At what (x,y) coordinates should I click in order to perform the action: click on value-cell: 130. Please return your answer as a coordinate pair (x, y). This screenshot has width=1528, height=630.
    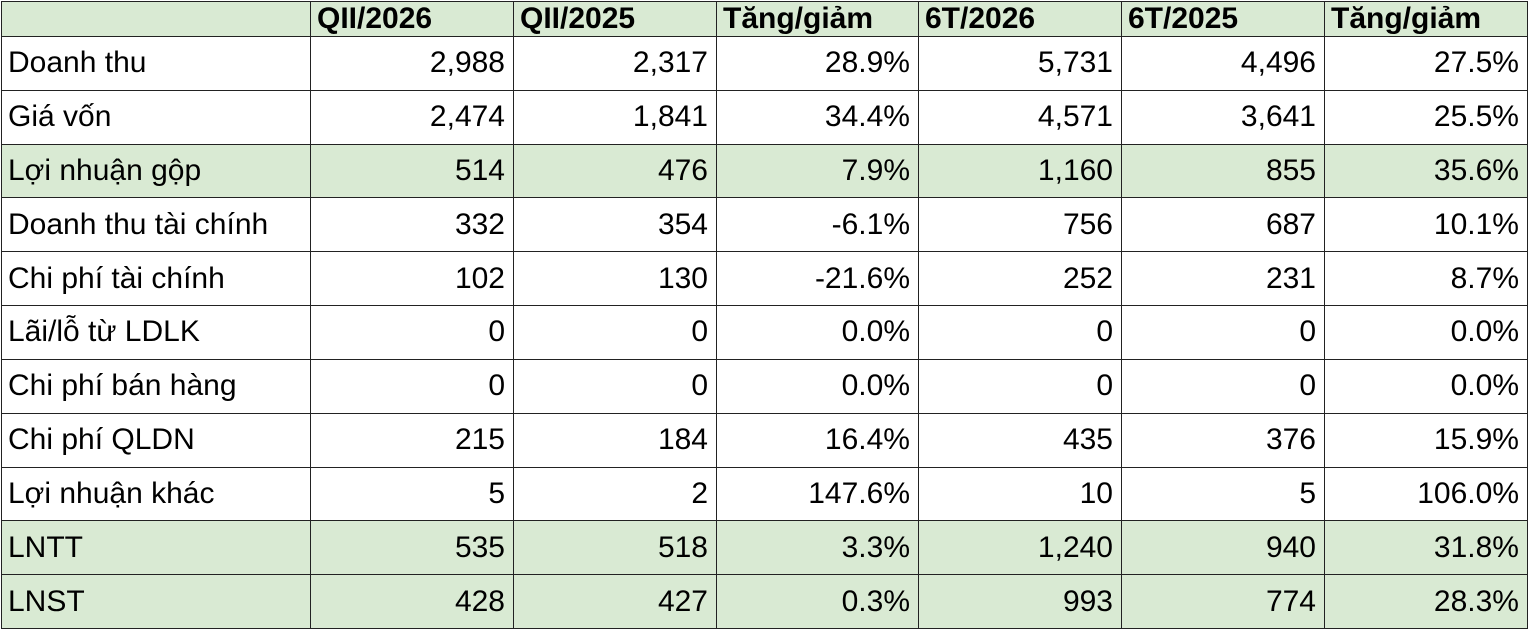
    Looking at the image, I should click on (615, 279).